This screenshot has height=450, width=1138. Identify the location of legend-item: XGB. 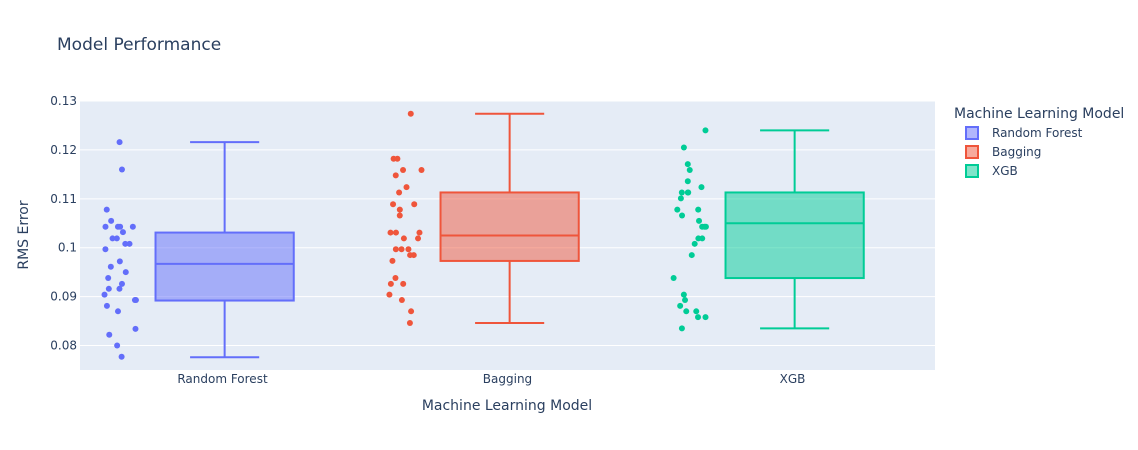
(991, 171).